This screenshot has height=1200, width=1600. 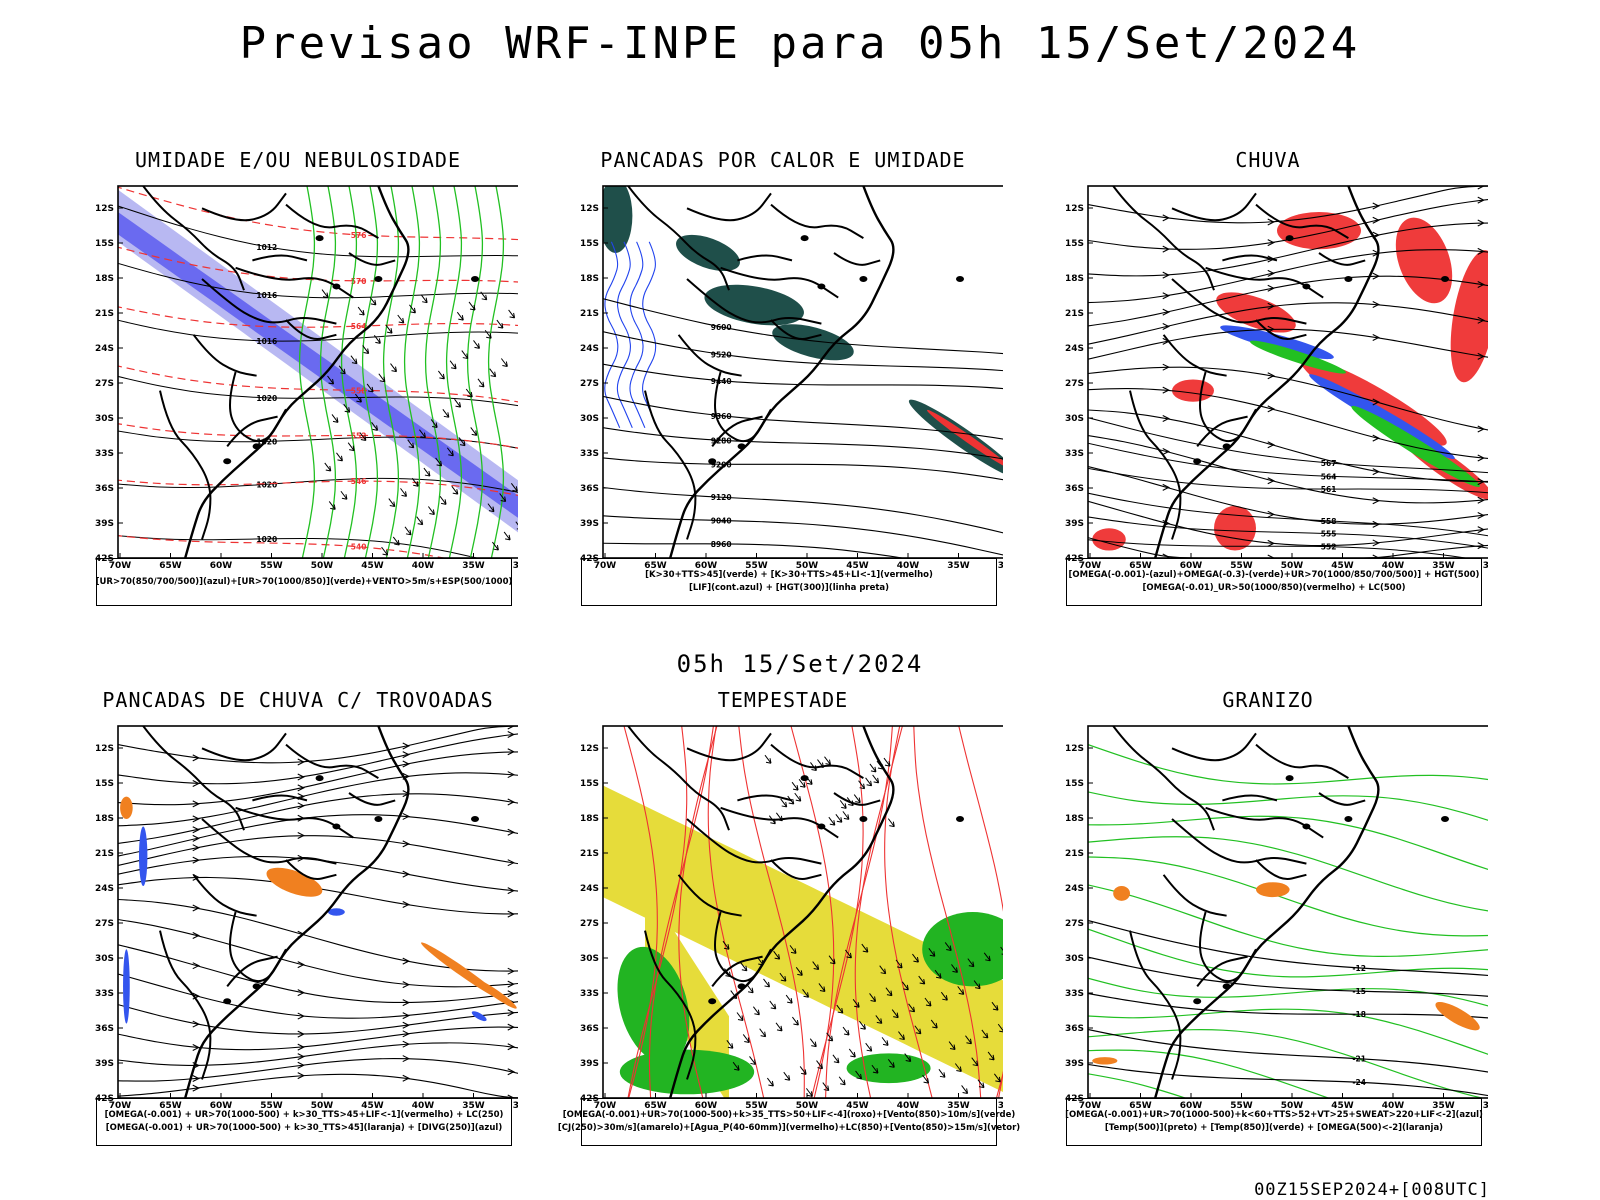 I want to click on contour-label: -15, so click(x=1359, y=991).